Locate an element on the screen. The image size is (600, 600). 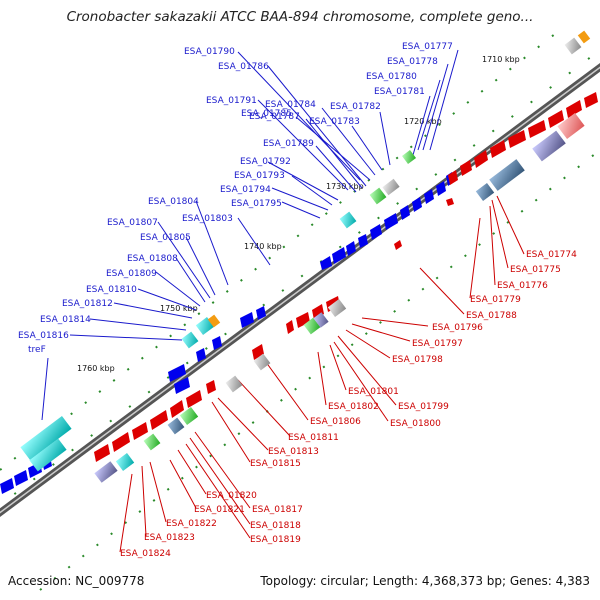
gene-label: ESA_01809 is located at coordinates (131, 274).